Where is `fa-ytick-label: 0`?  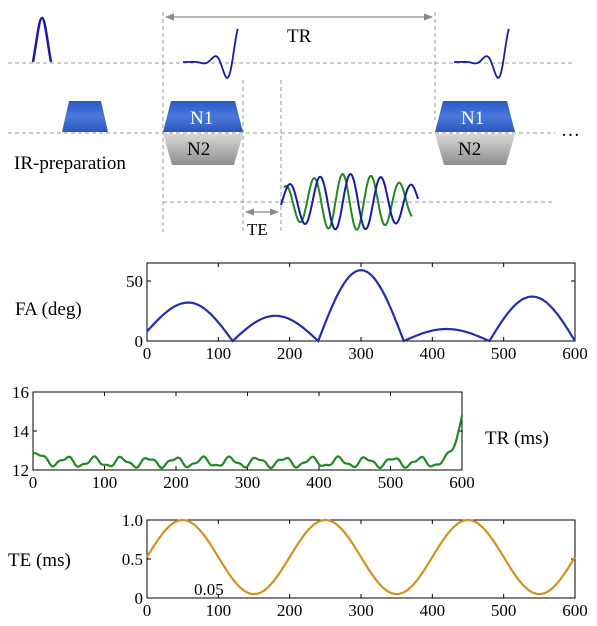 fa-ytick-label: 0 is located at coordinates (139, 341).